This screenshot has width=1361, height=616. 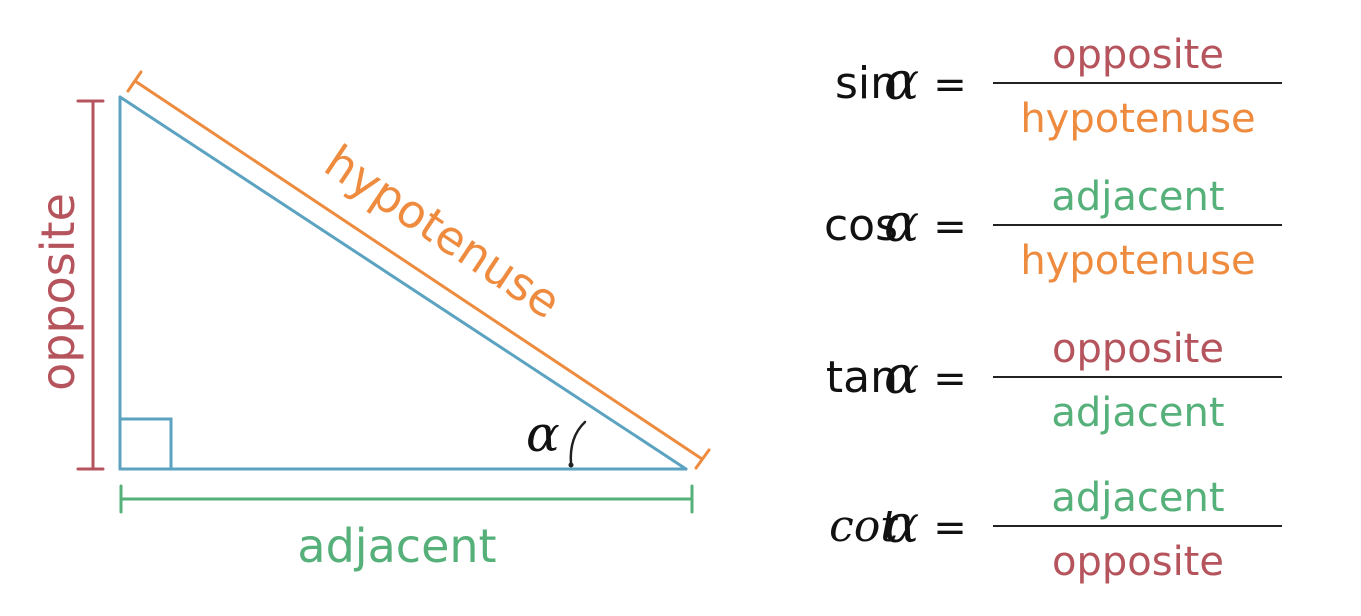 I want to click on adjacent-side-label: adjacent, so click(x=396, y=546).